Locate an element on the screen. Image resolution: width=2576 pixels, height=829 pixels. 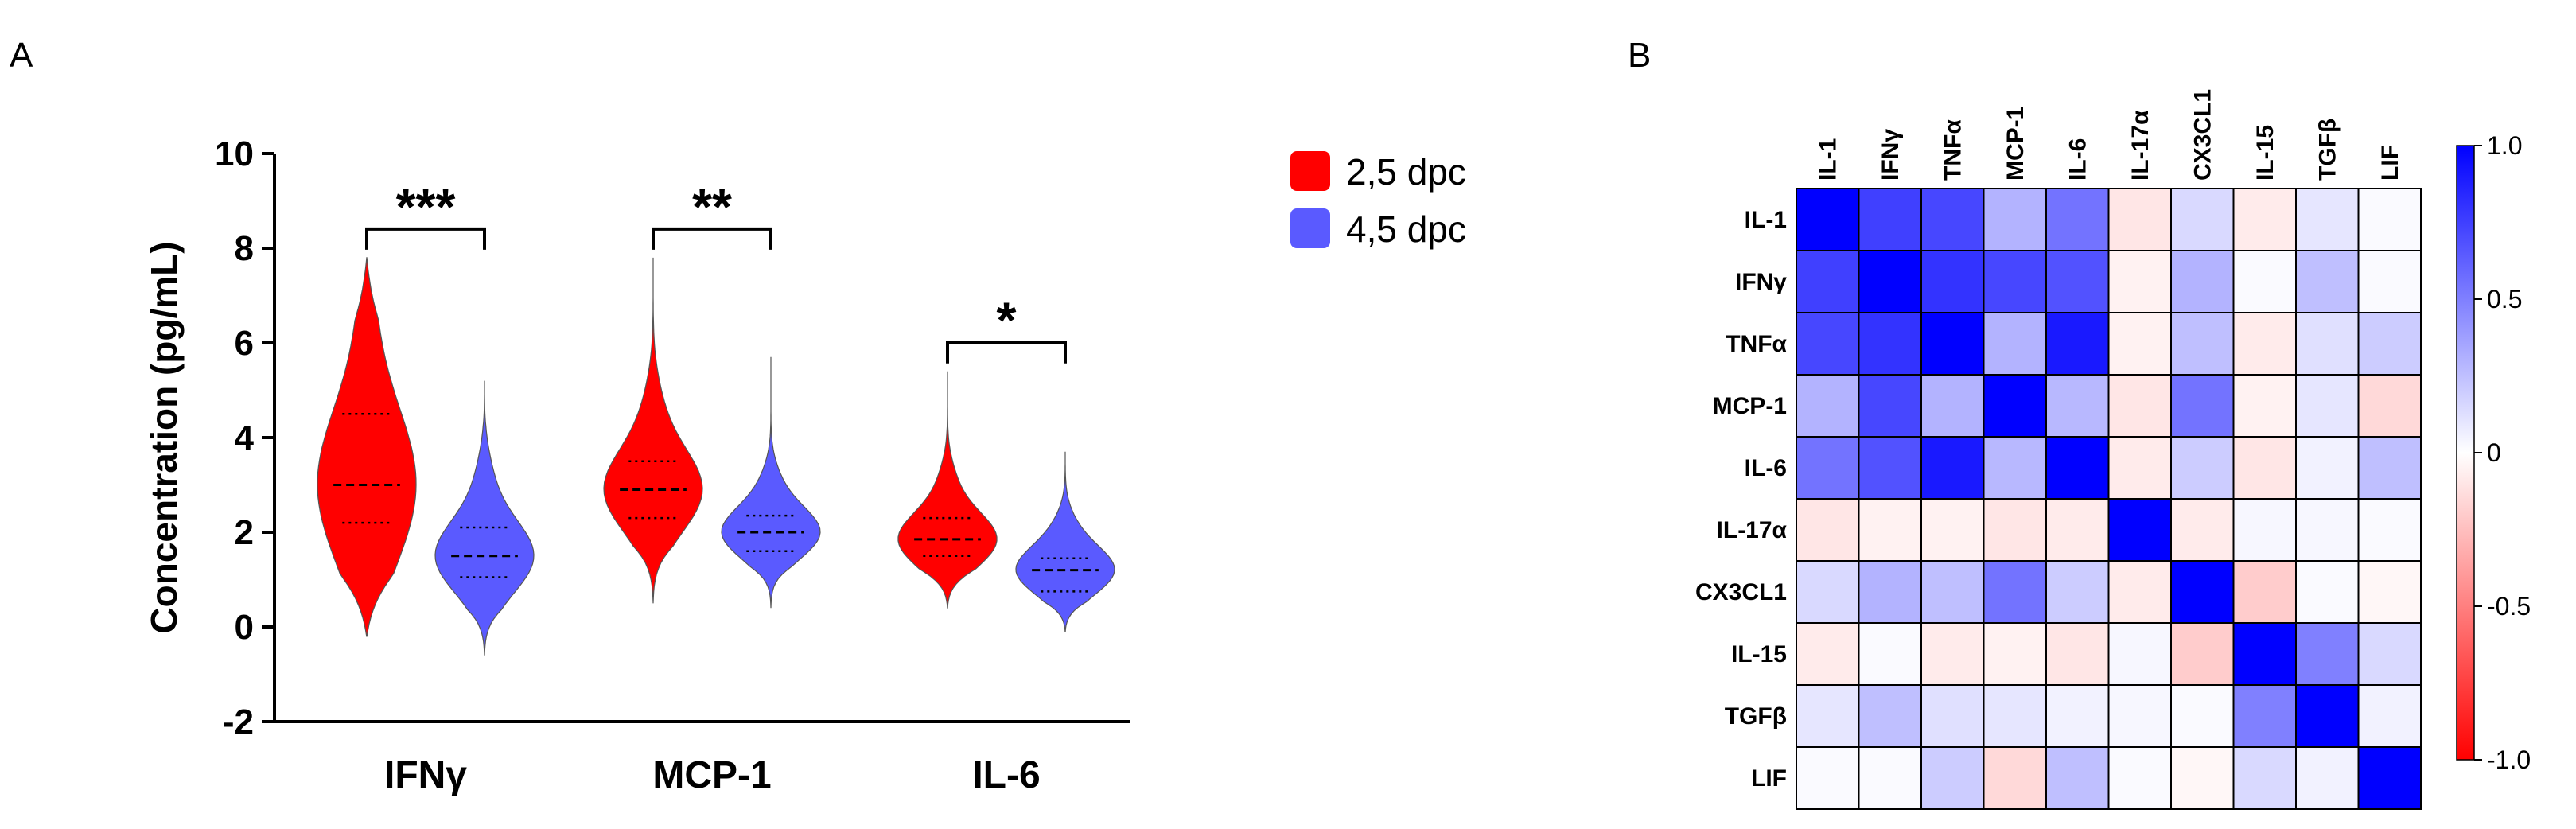
row-label: MCP-1 is located at coordinates (1750, 406).